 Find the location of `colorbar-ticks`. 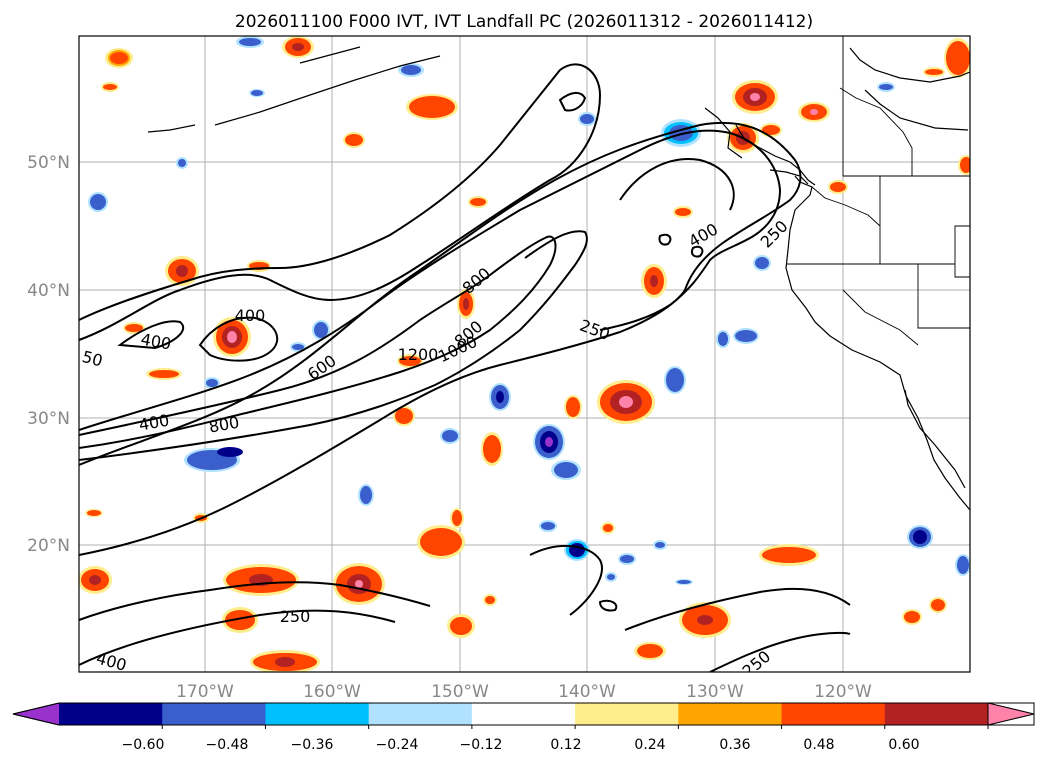

colorbar-ticks is located at coordinates (575, 727).